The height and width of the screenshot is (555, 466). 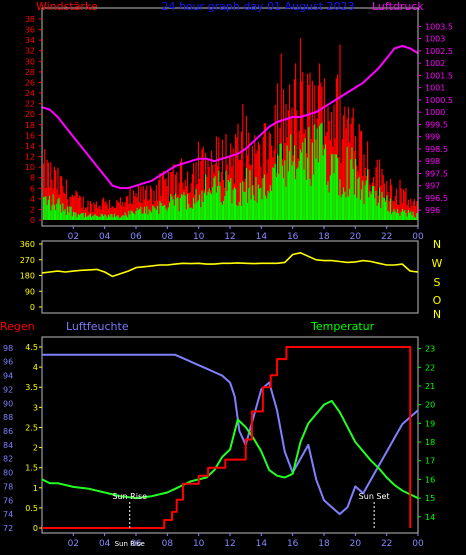 I want to click on x-tick-label: 20, so click(x=356, y=237).